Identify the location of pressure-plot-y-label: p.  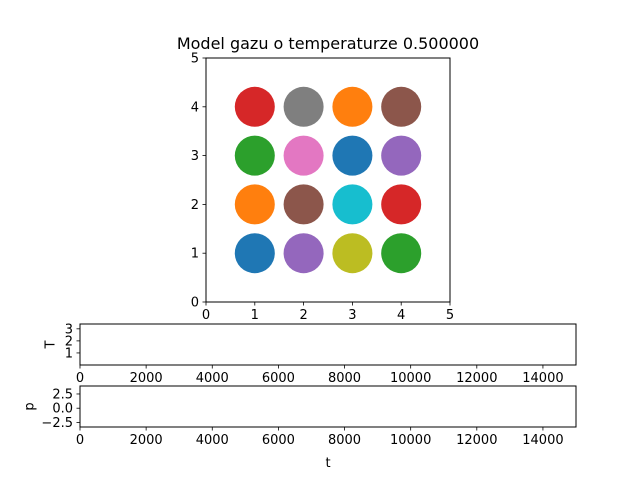
(30, 406).